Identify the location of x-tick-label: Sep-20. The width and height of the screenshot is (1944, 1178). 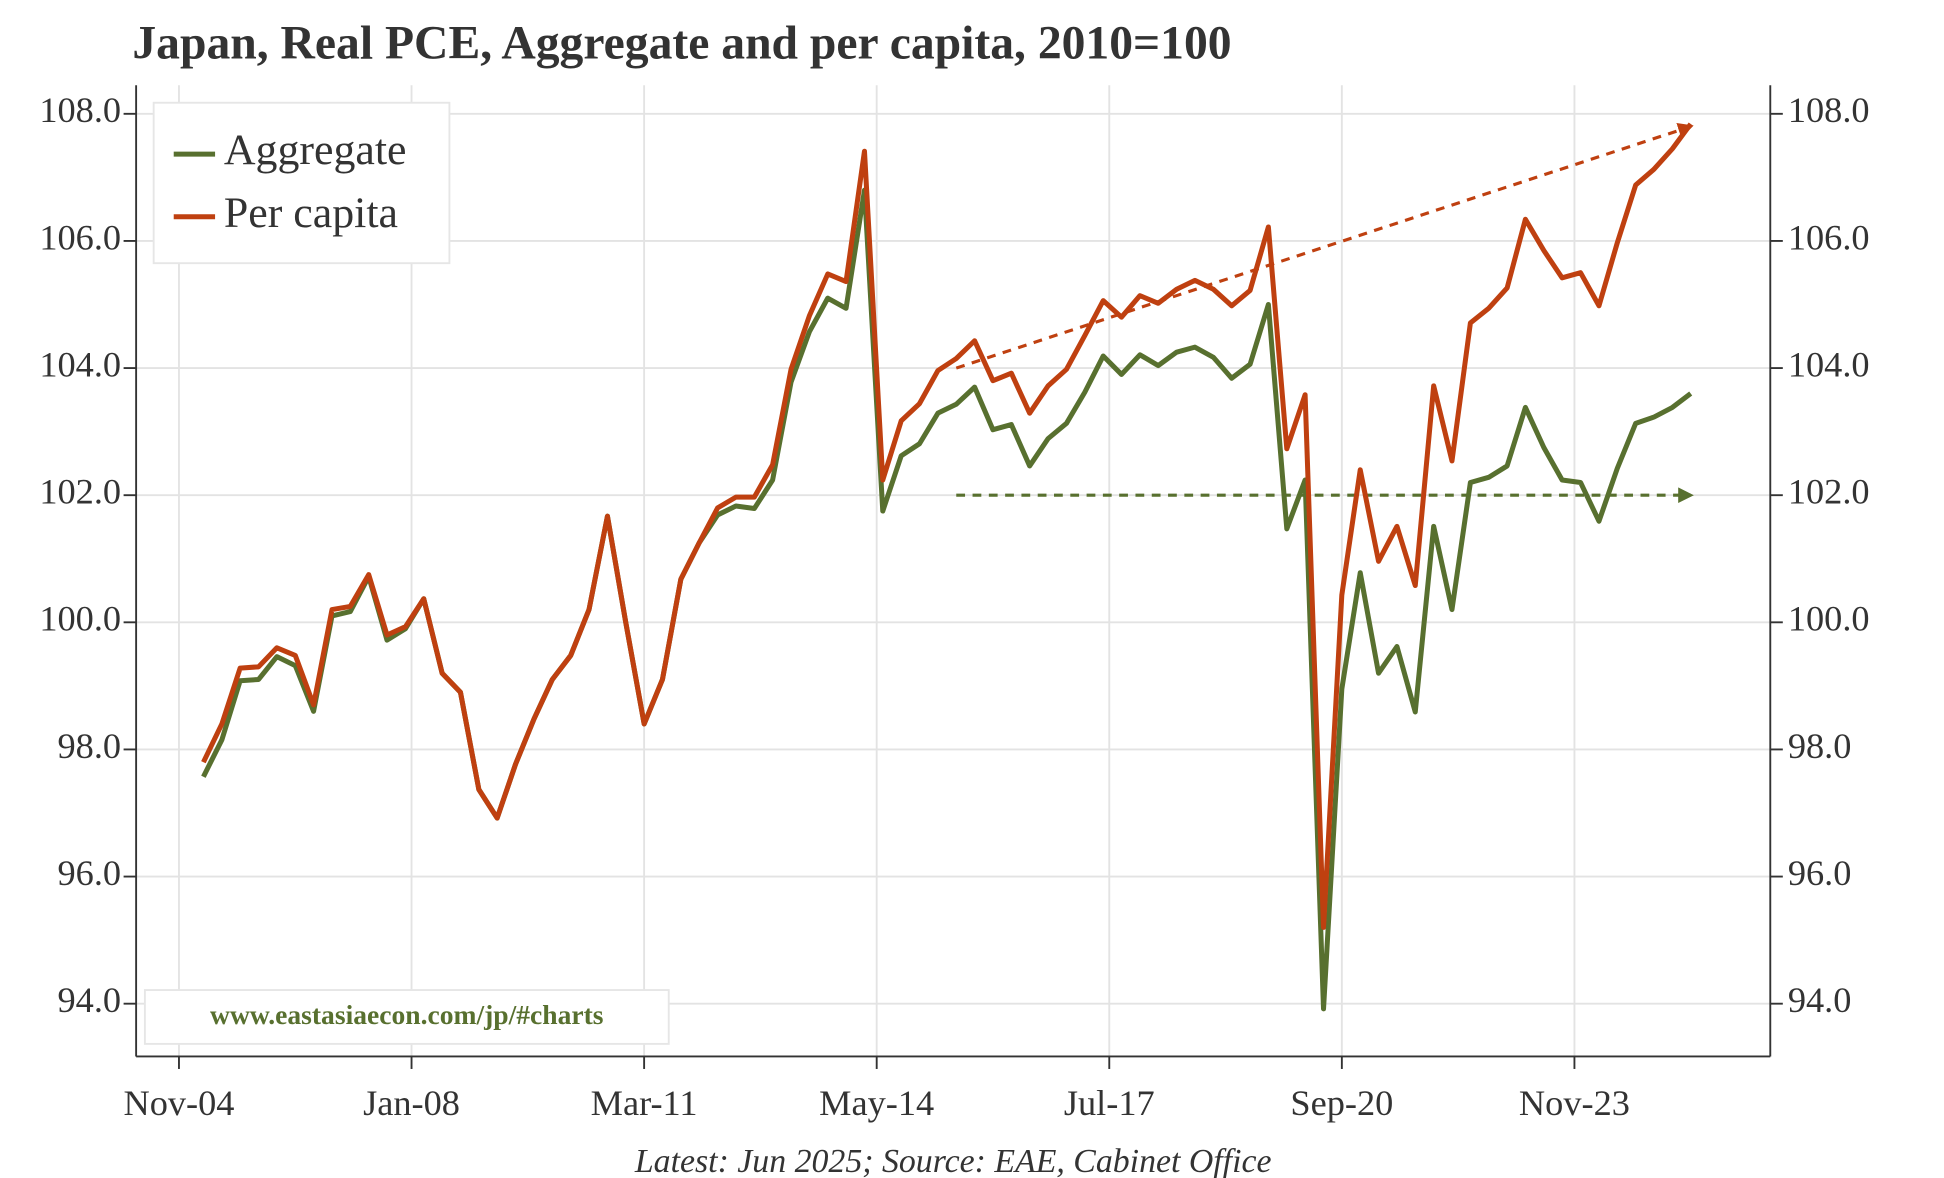
(1341, 1103).